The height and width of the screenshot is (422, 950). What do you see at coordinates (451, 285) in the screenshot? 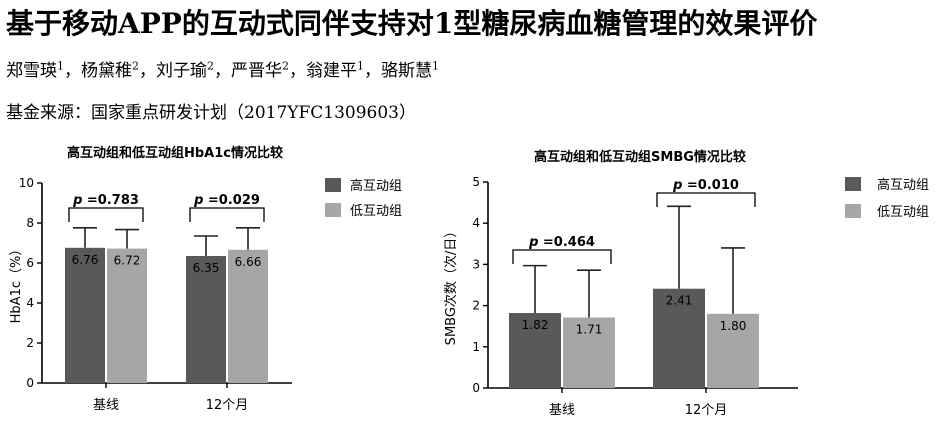
I see `y-axis-label: SMBG次数（次/日）` at bounding box center [451, 285].